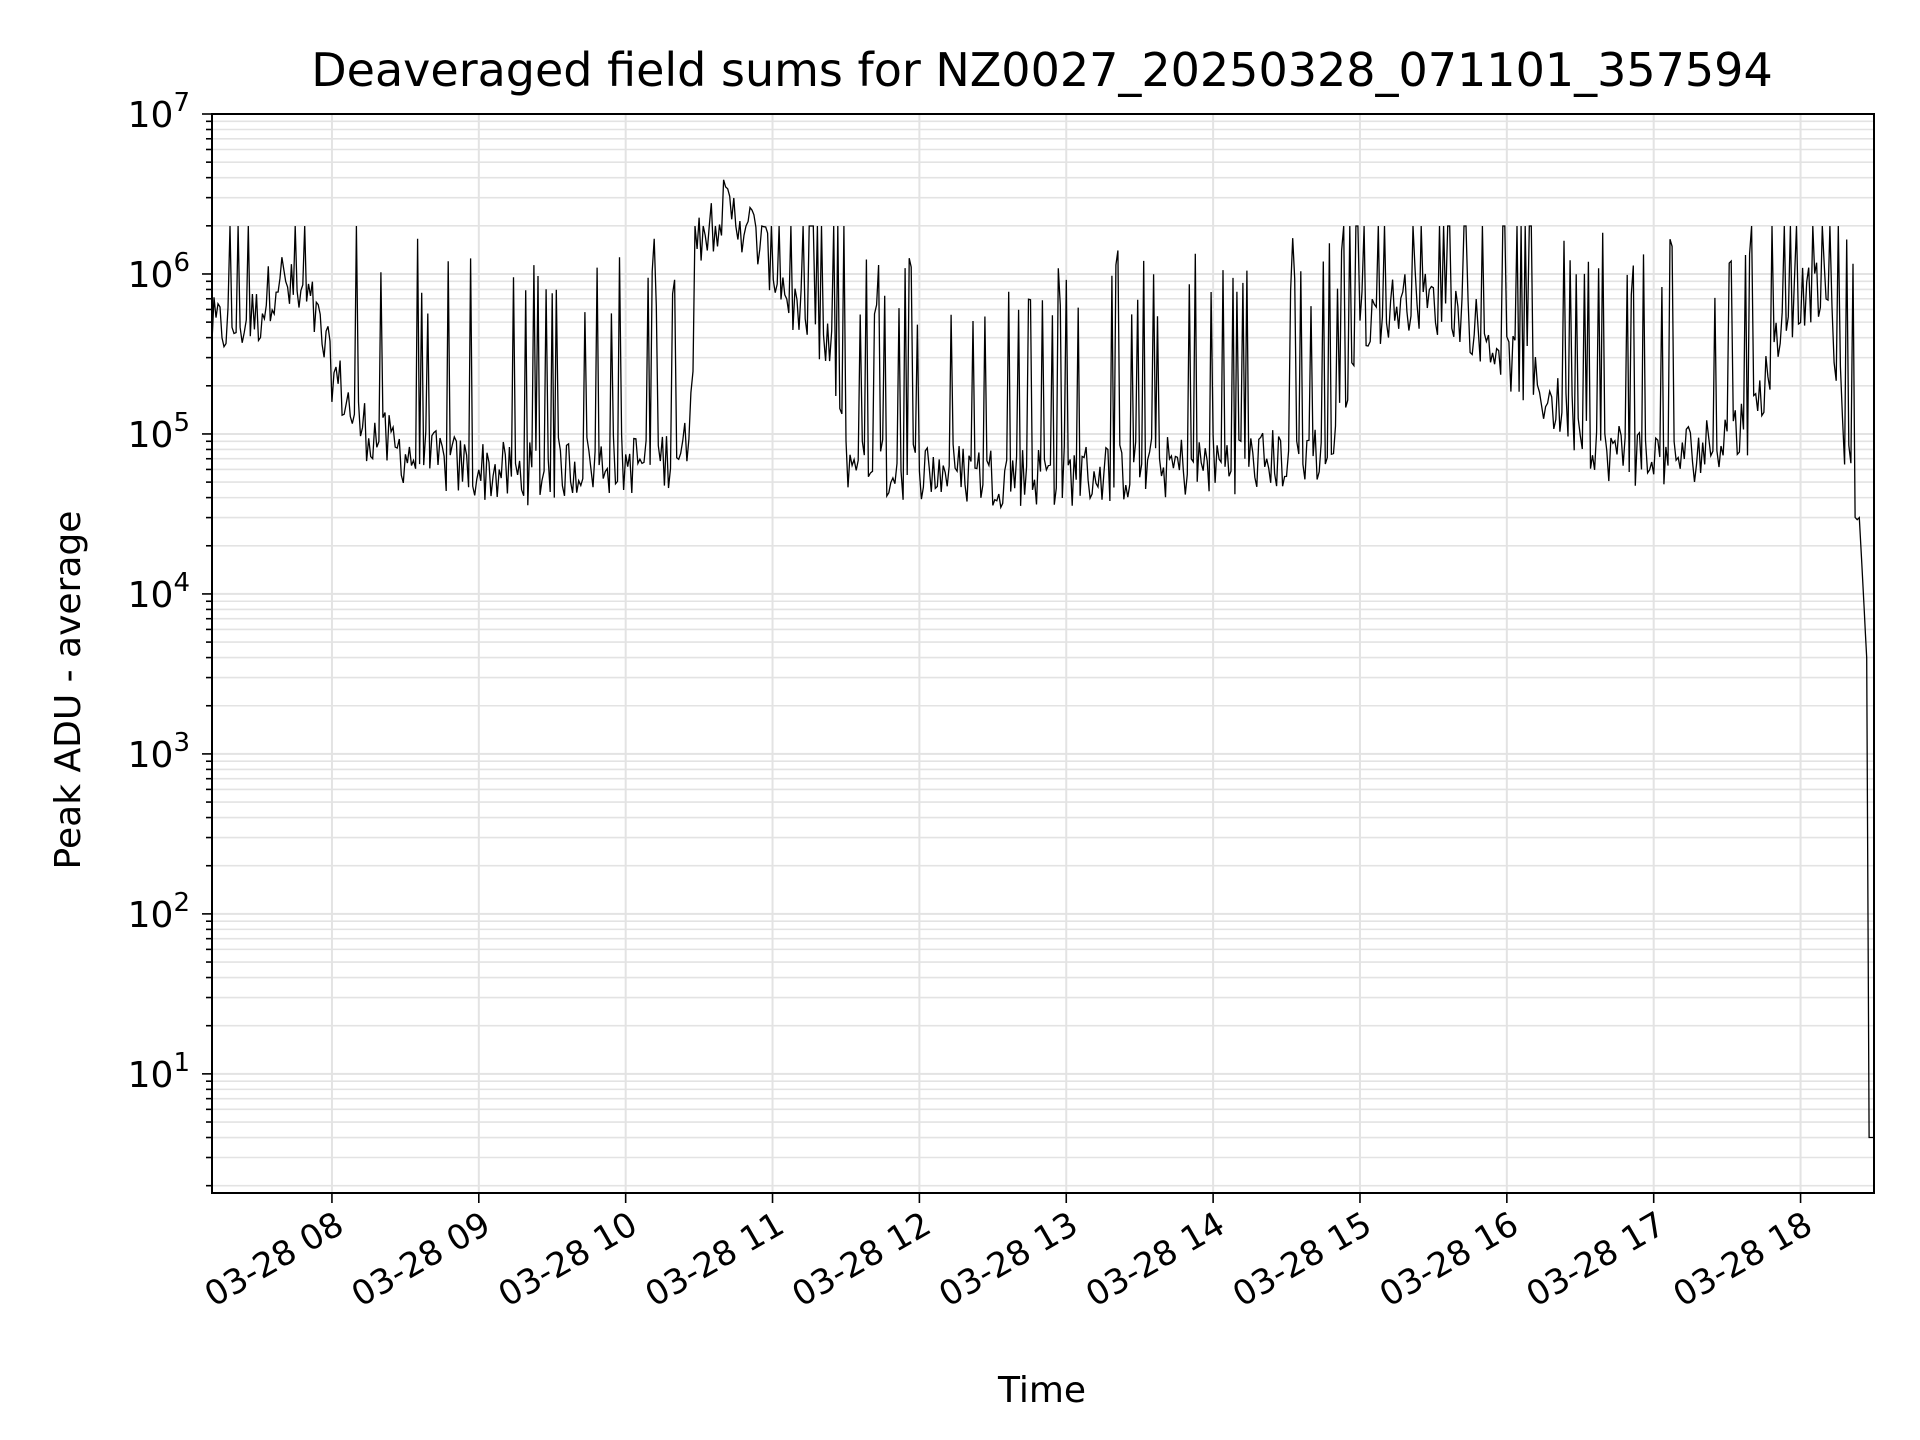 The height and width of the screenshot is (1440, 1920). What do you see at coordinates (1302, 1259) in the screenshot?
I see `x-tick-label: 03-28 15` at bounding box center [1302, 1259].